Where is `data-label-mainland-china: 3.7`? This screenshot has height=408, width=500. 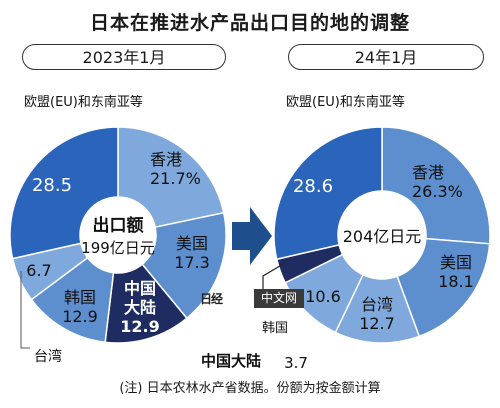 data-label-mainland-china: 3.7 is located at coordinates (296, 363).